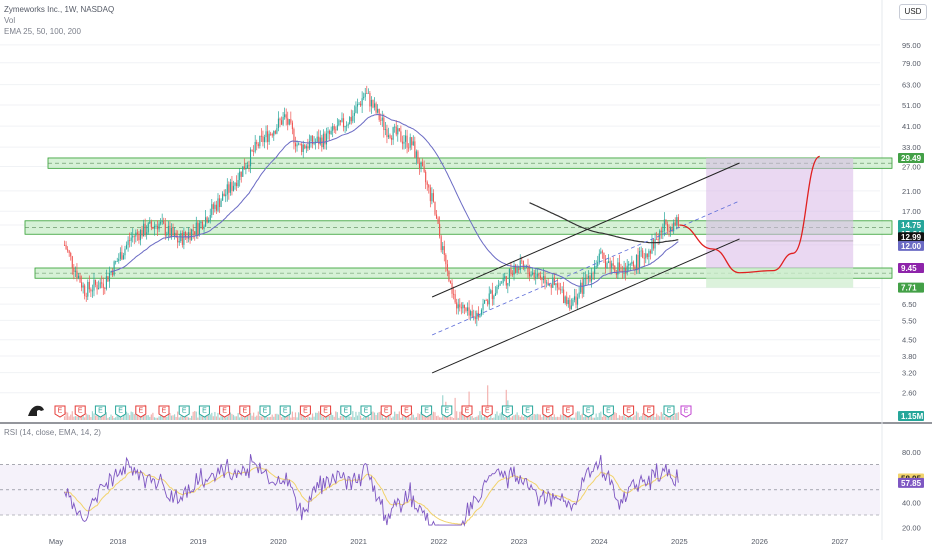  I want to click on volume-bars, so click(371, 402).